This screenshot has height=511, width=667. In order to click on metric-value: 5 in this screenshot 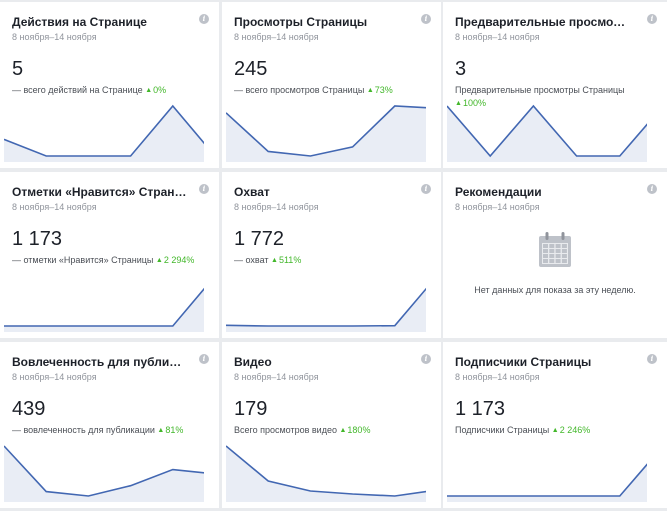, I will do `click(18, 69)`.